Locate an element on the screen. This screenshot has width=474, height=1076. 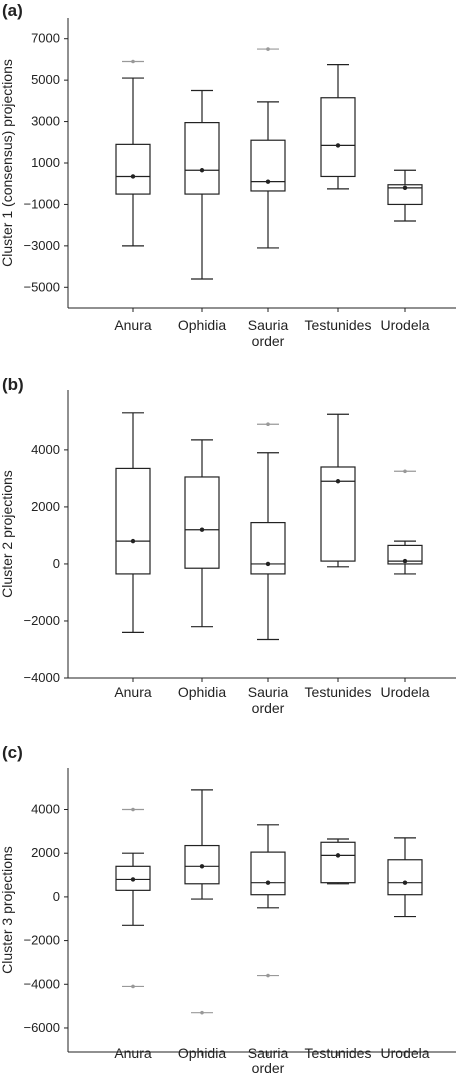
panel-label: (b) is located at coordinates (13, 384).